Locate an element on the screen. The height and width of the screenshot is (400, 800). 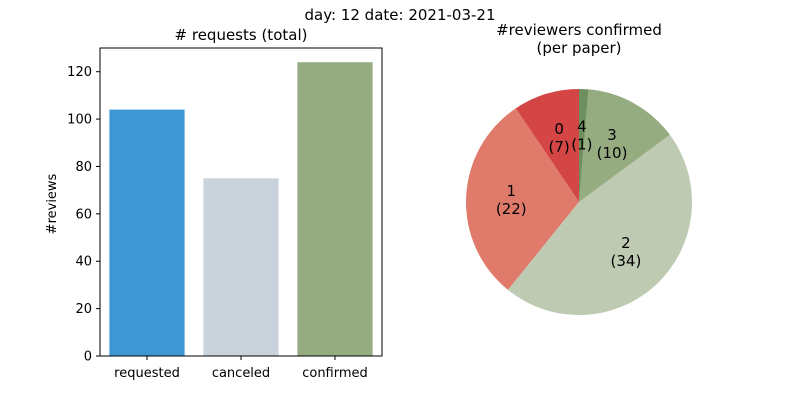
pie-label-count: (1) is located at coordinates (581, 144).